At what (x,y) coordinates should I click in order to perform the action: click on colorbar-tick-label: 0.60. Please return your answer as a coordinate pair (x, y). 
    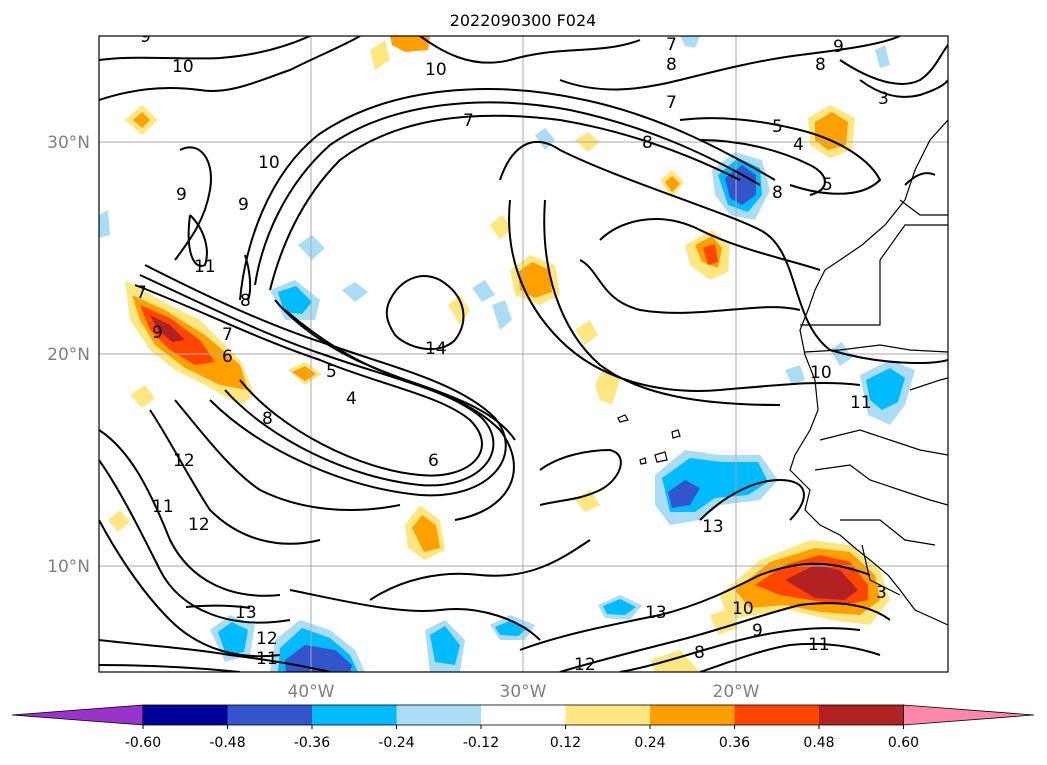
    Looking at the image, I should click on (903, 743).